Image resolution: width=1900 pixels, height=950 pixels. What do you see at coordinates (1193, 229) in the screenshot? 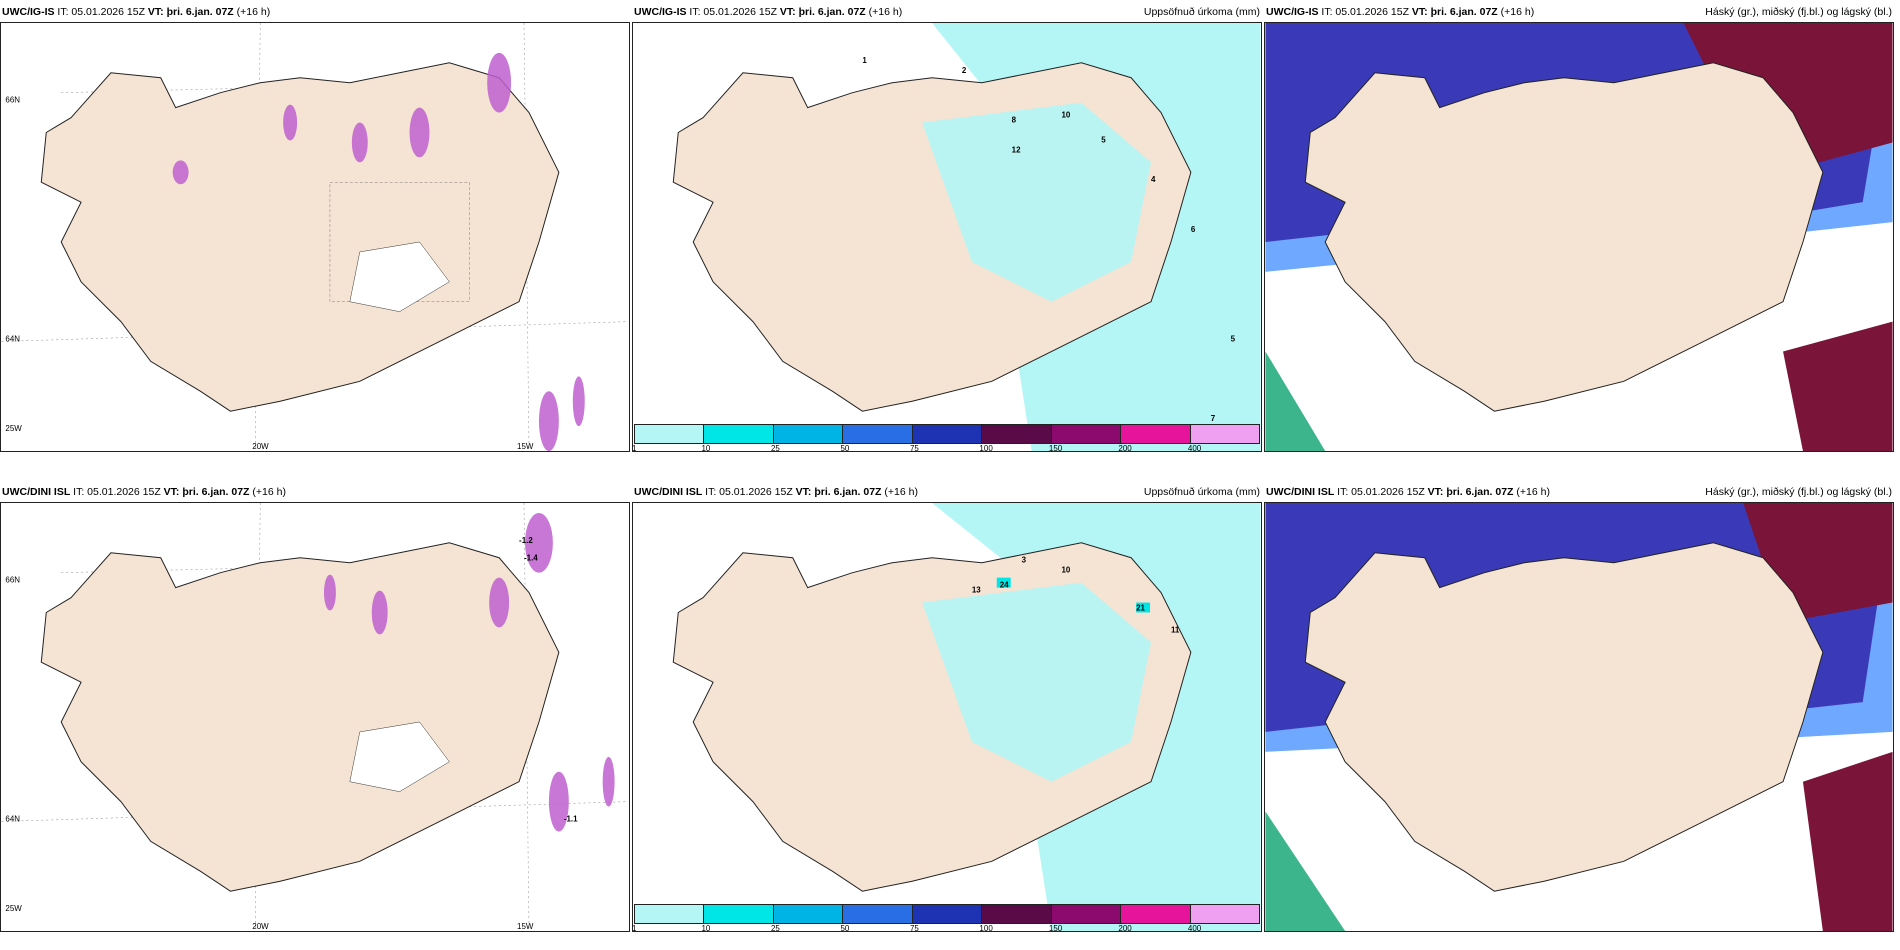
I see `svg-text: 6` at bounding box center [1193, 229].